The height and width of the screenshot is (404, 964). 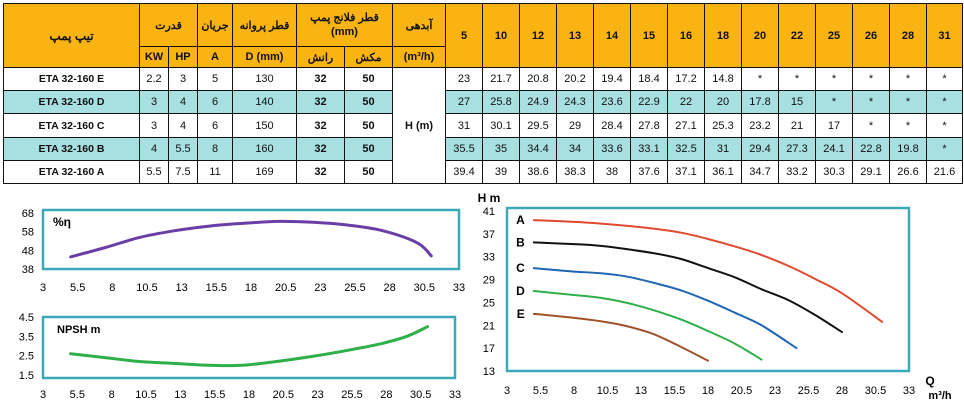 What do you see at coordinates (464, 172) in the screenshot?
I see `cell-head: 39.4` at bounding box center [464, 172].